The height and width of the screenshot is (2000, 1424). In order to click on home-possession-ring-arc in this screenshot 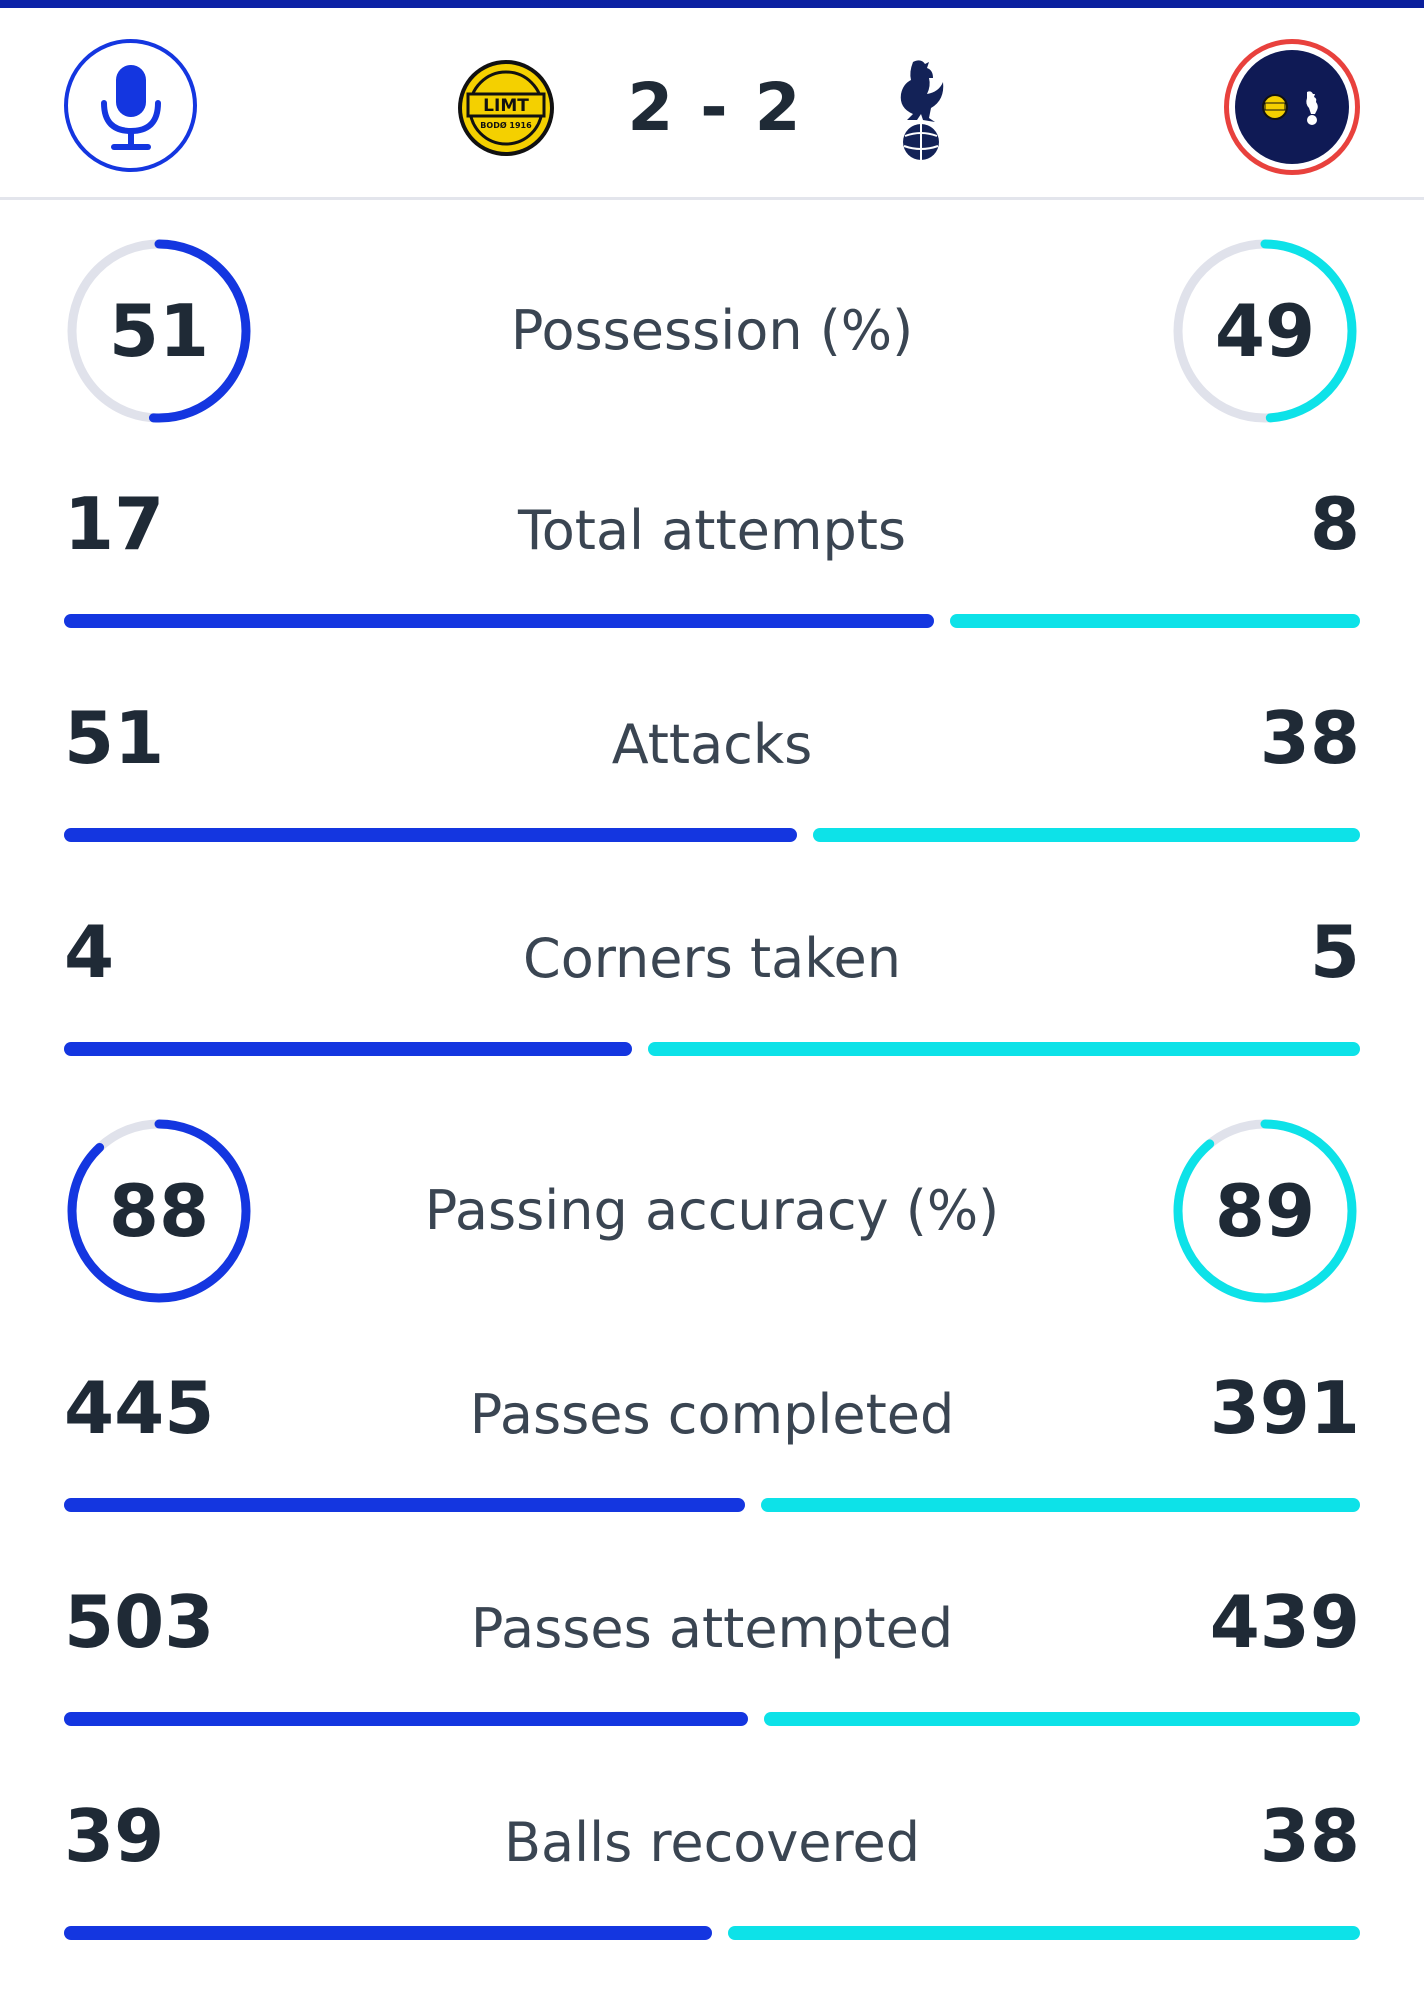, I will do `click(159, 331)`.